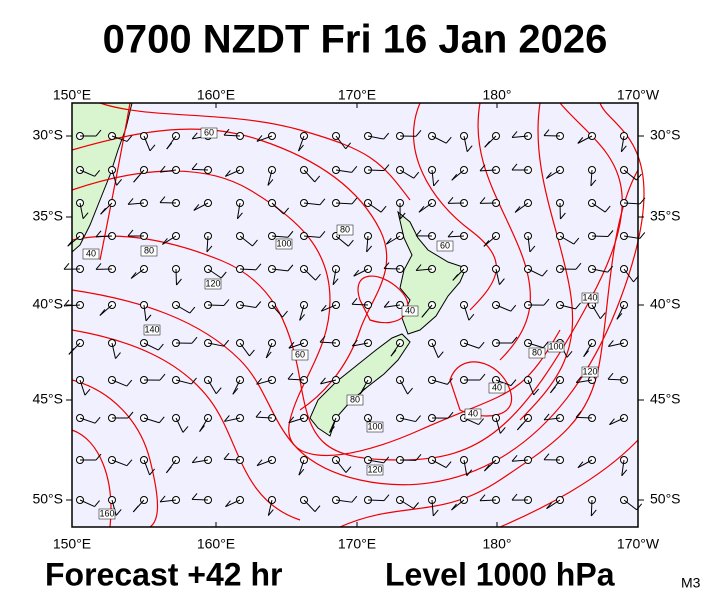 The height and width of the screenshot is (600, 711). I want to click on contour-label: 100, so click(283, 243).